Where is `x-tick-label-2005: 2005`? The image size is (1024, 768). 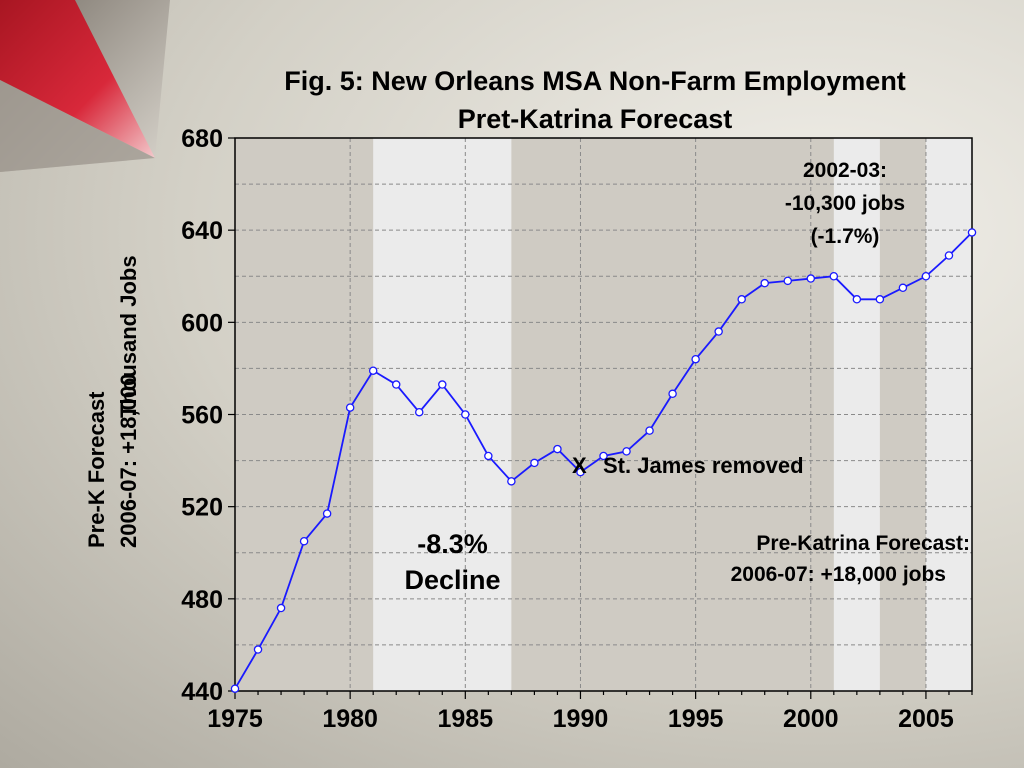
x-tick-label-2005: 2005 is located at coordinates (926, 719).